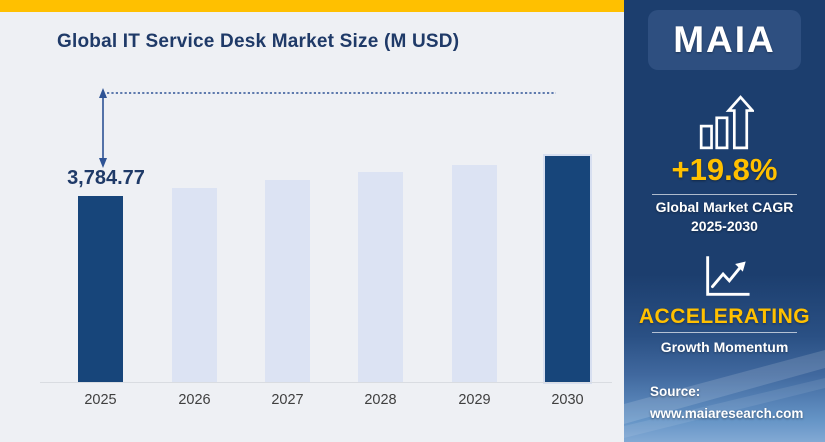 This screenshot has height=442, width=825. Describe the element at coordinates (567, 269) in the screenshot. I see `bar-2030` at that location.